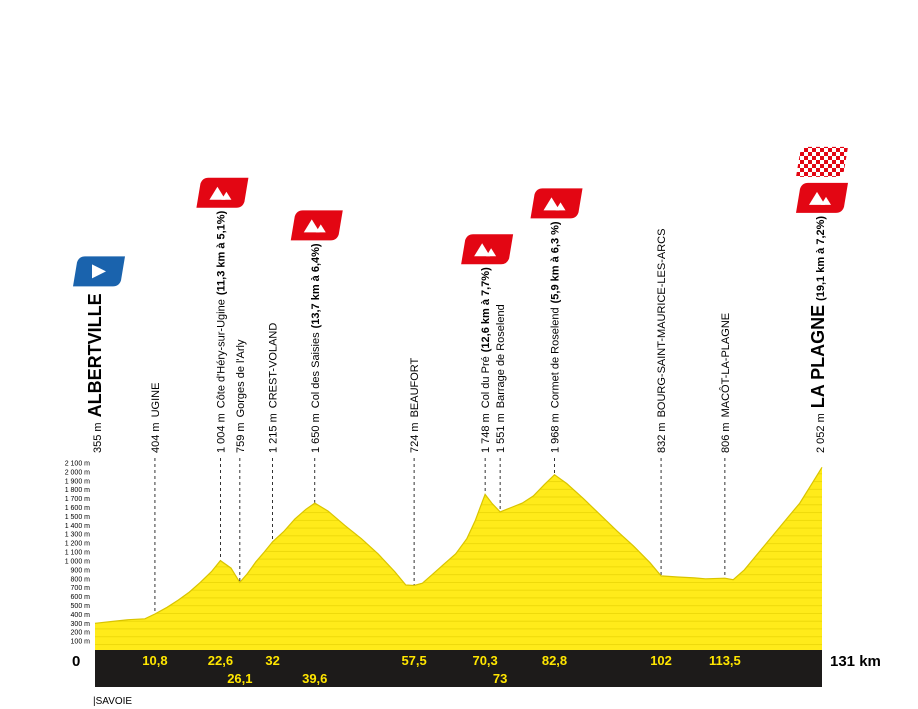 Image resolution: width=918 pixels, height=709 pixels. I want to click on point-altitude: 1 004 m, so click(221, 433).